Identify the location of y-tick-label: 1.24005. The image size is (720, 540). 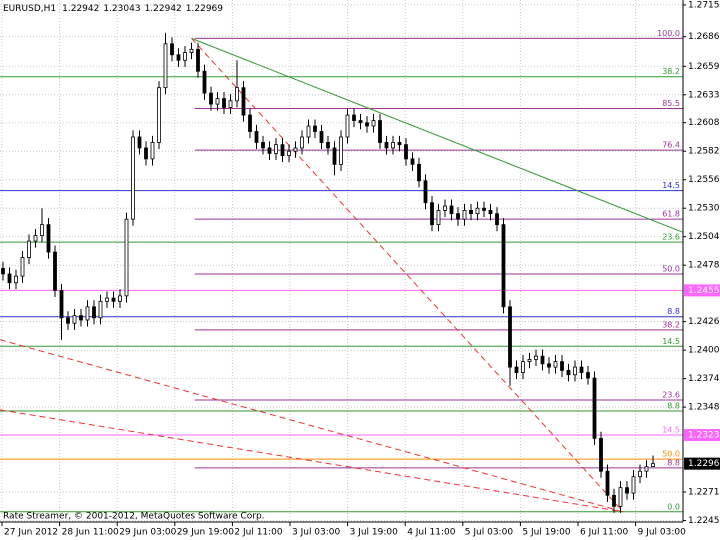
(704, 351).